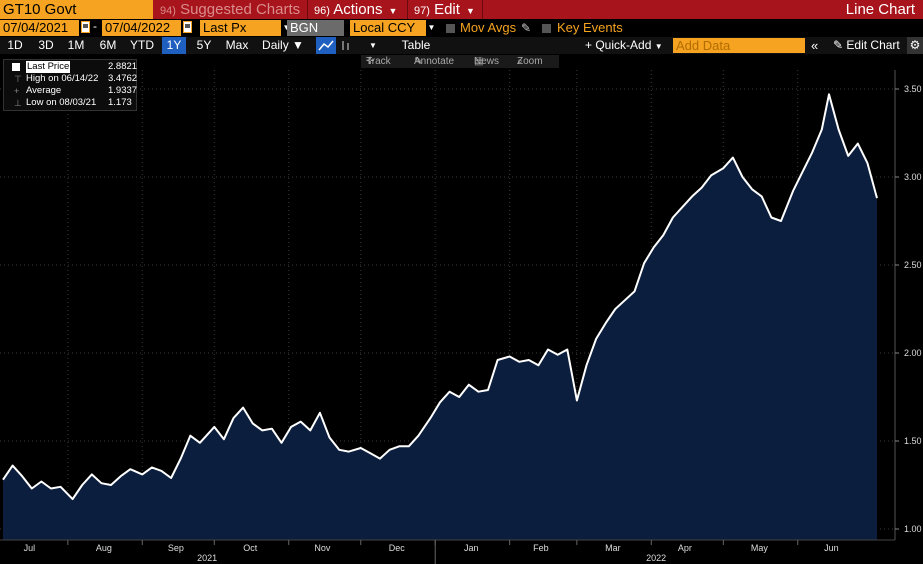 The height and width of the screenshot is (564, 923). I want to click on news-icon: ▤, so click(479, 61).